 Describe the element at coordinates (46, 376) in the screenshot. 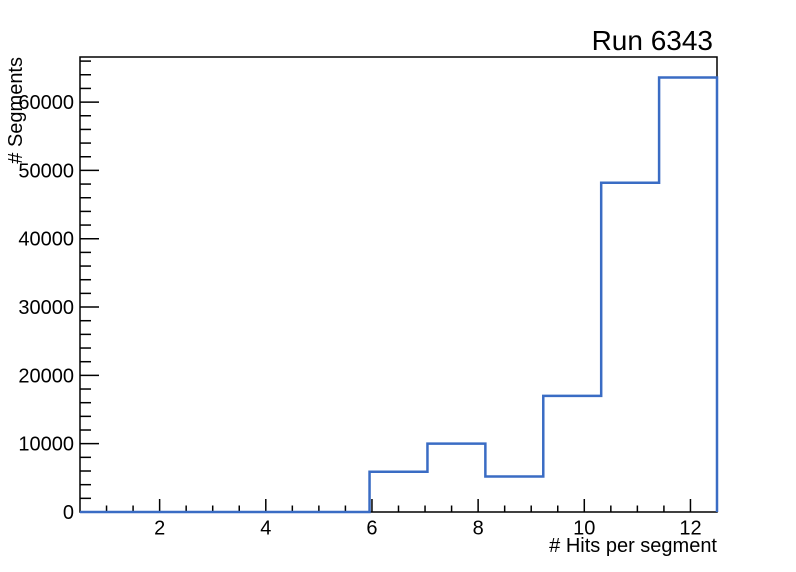

I see `y-tick-label: 20000` at that location.